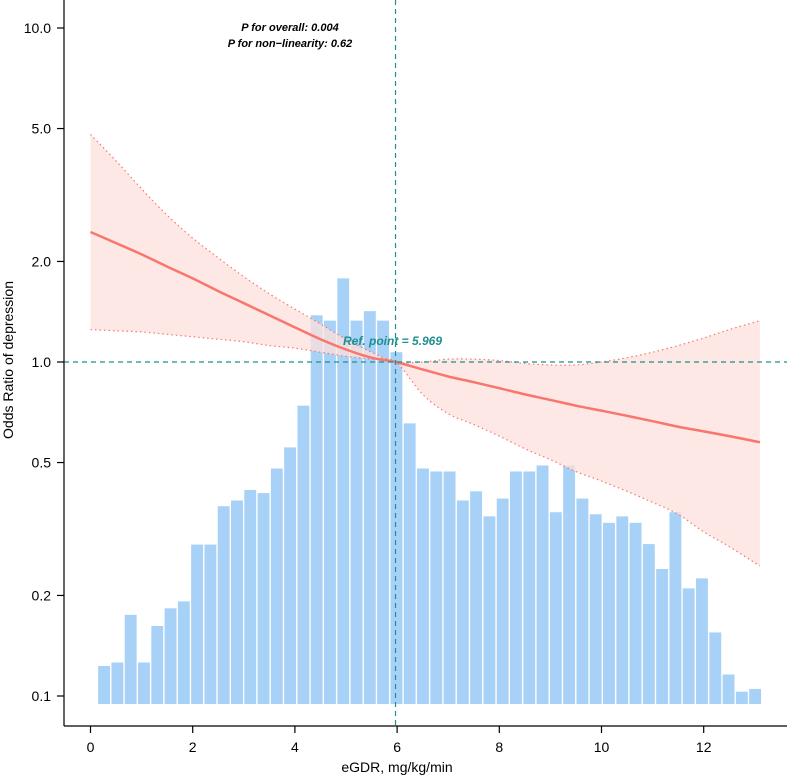  I want to click on x-tick-label: 2, so click(193, 747).